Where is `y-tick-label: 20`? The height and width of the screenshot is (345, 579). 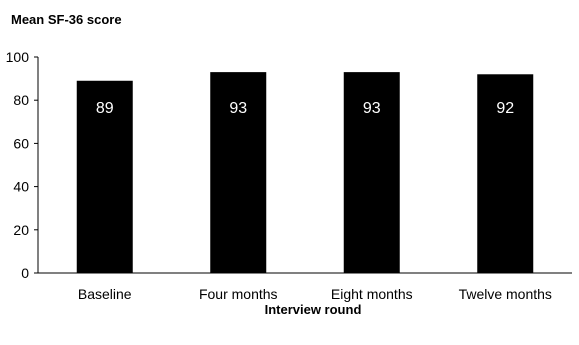
y-tick-label: 20 is located at coordinates (21, 230).